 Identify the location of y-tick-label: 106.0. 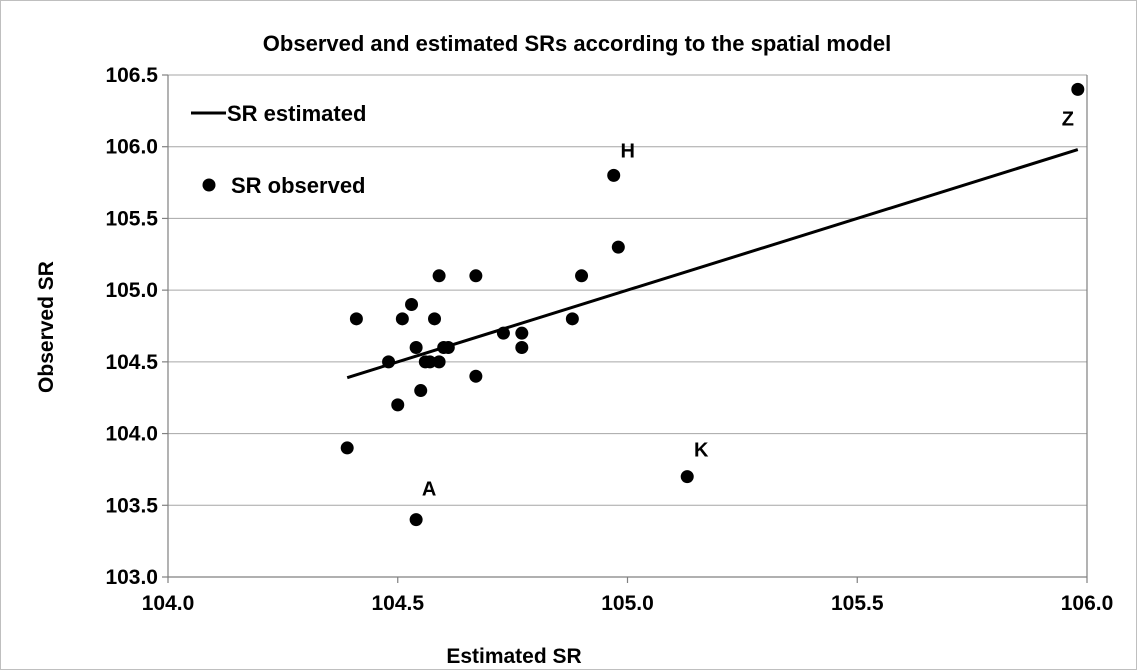
(131, 147).